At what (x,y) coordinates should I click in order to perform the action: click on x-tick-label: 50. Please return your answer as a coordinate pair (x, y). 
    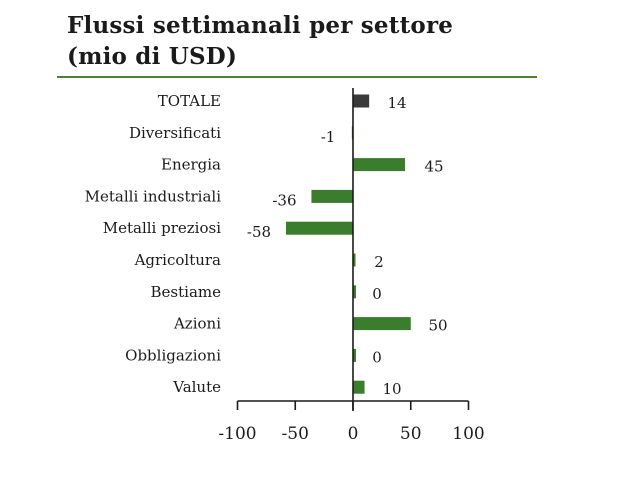
    Looking at the image, I should click on (411, 434).